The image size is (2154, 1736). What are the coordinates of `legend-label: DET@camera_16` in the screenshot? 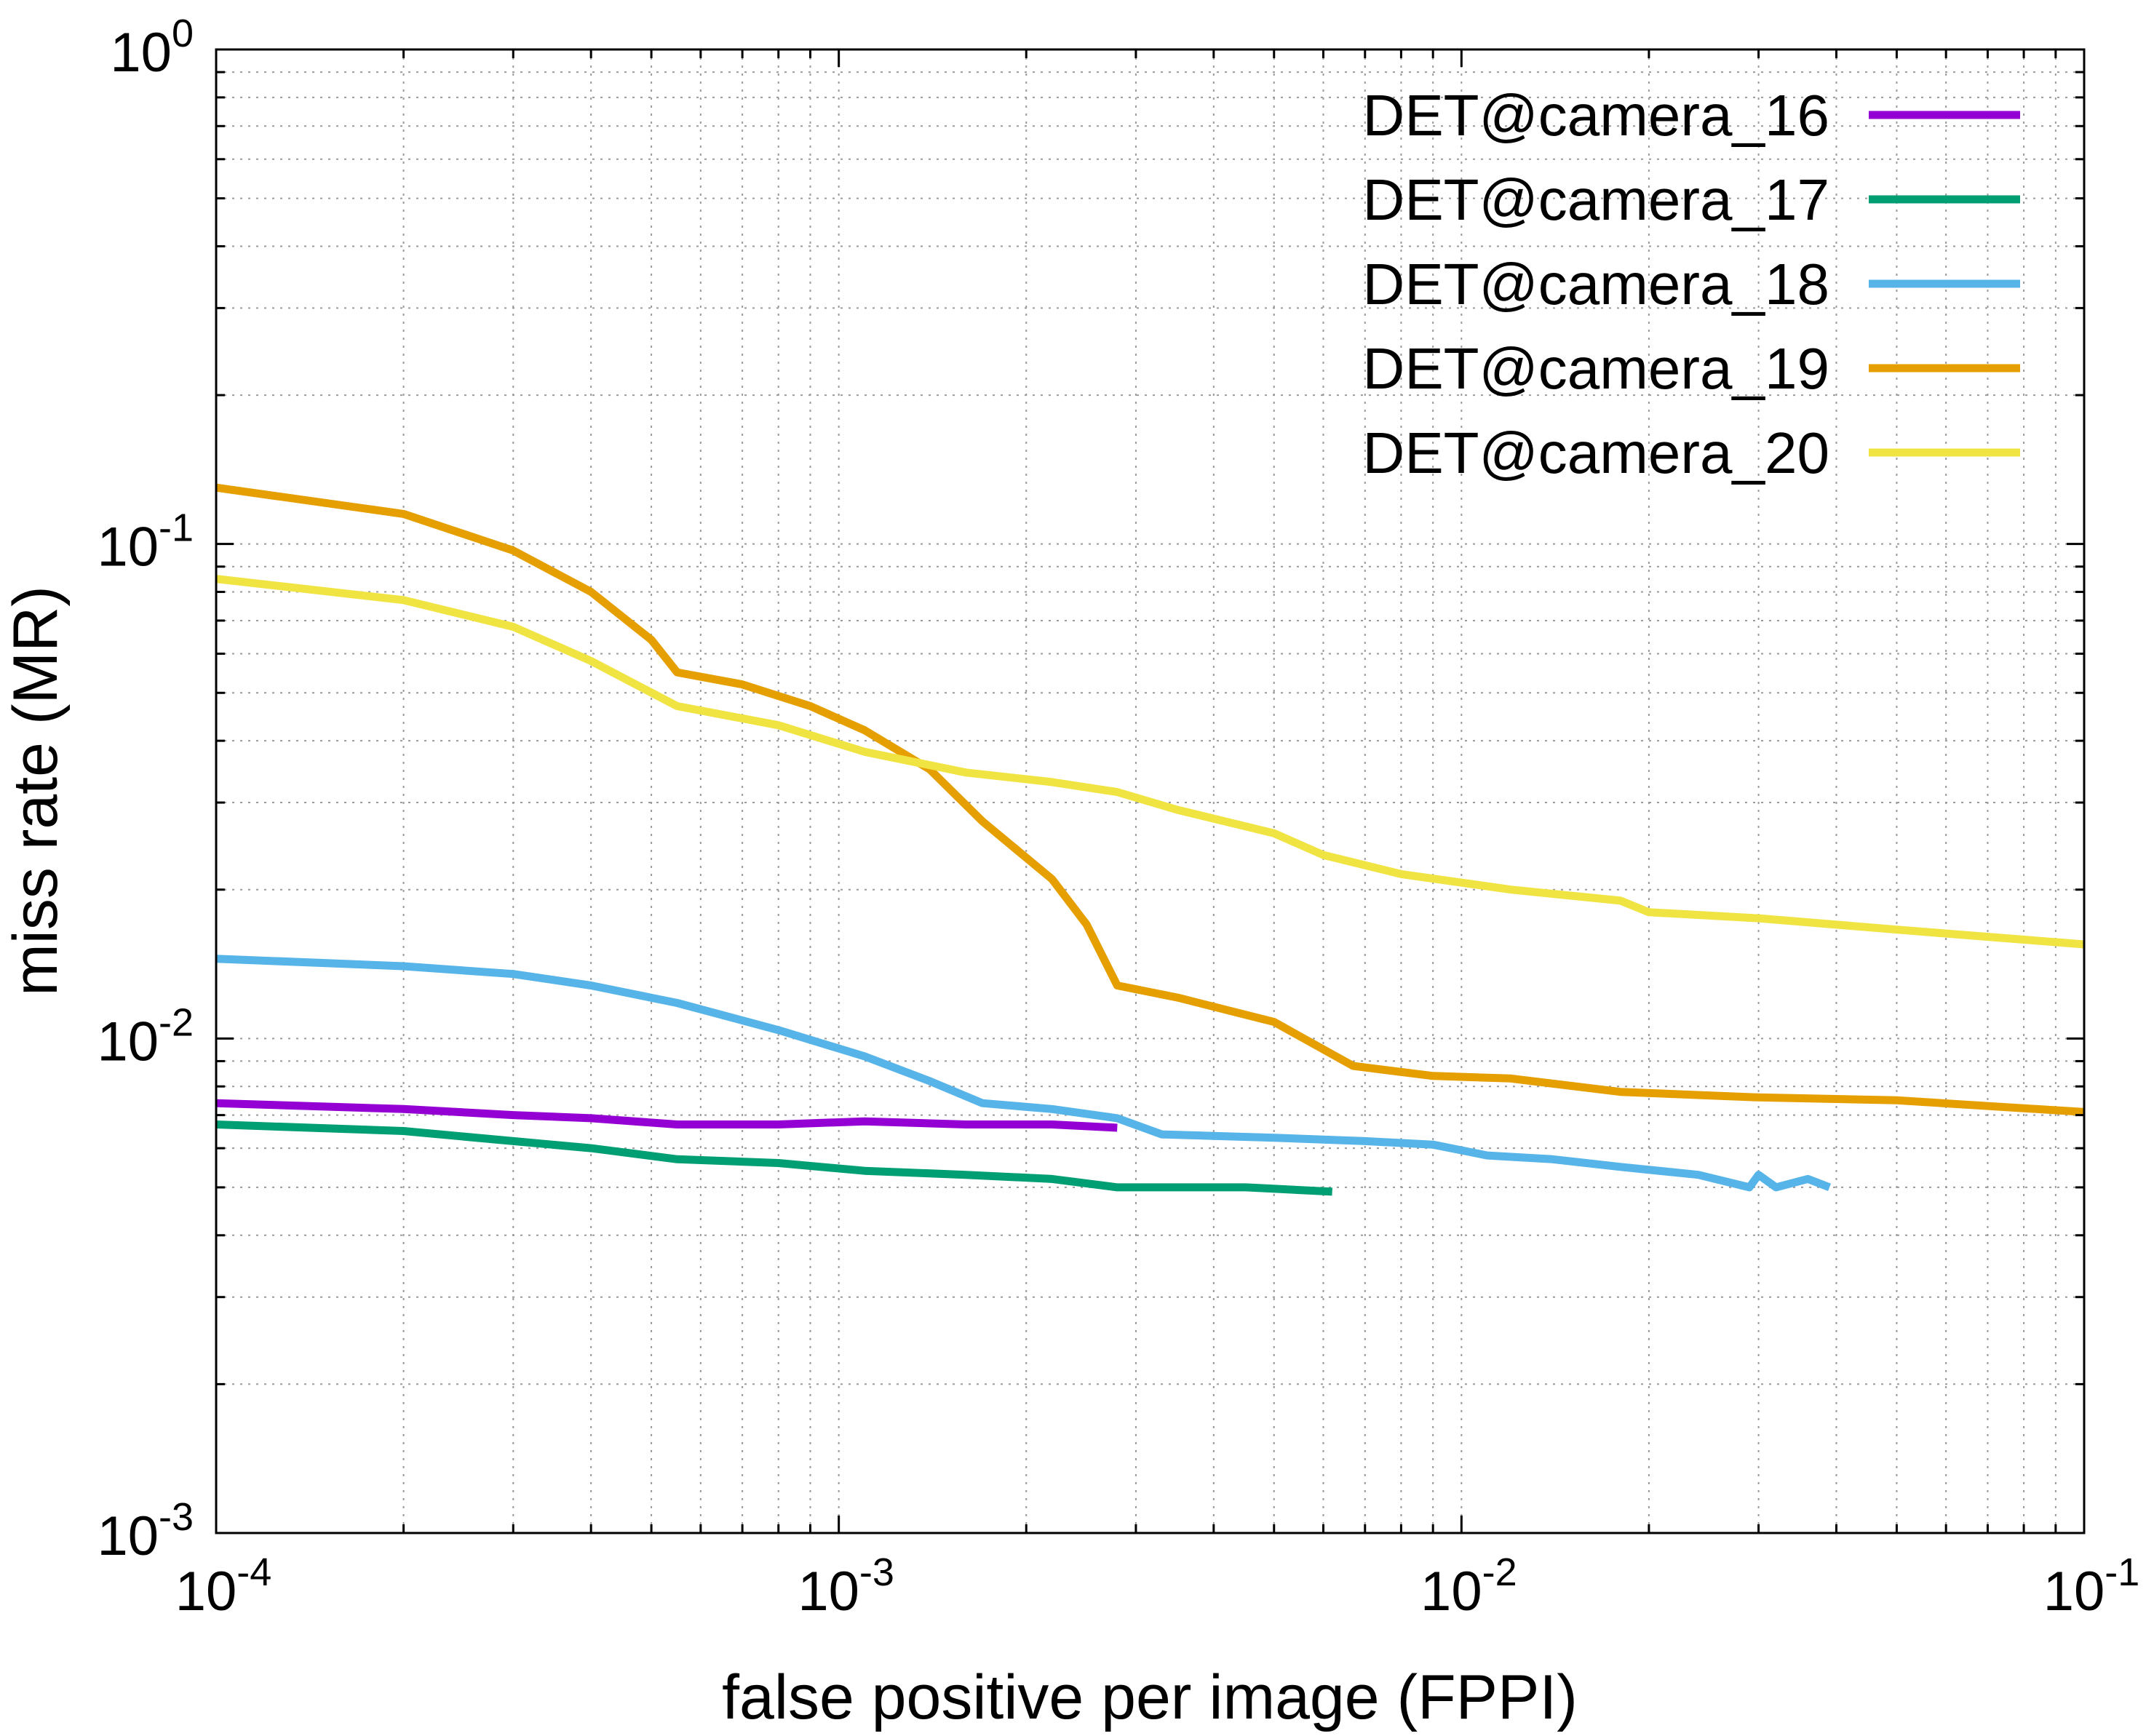 It's located at (1596, 115).